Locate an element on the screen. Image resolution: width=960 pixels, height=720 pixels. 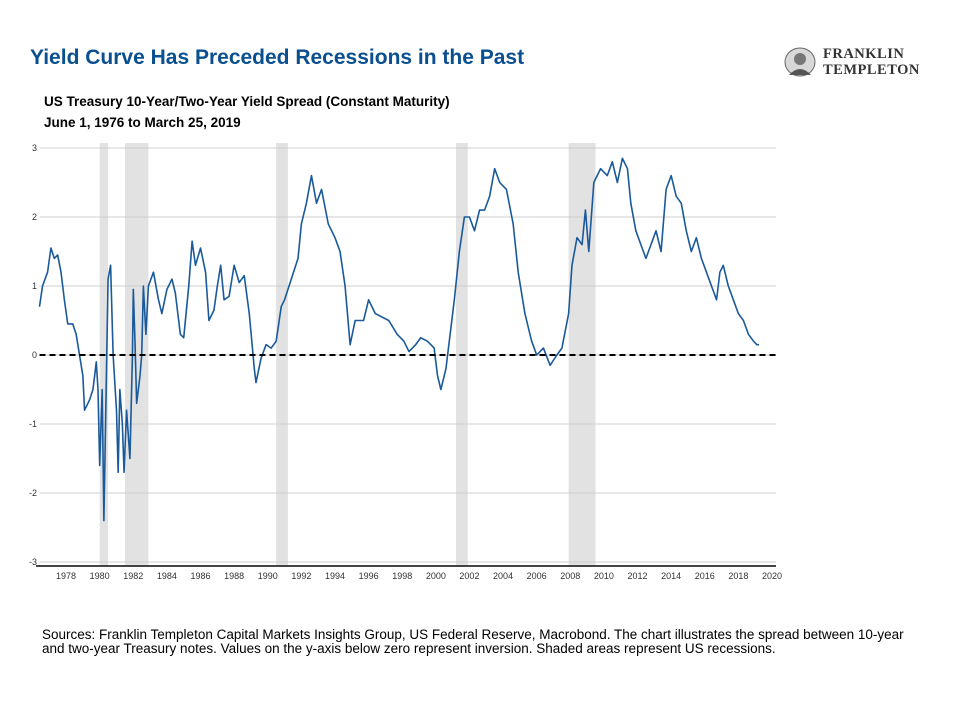
x-tick-label: 1986 is located at coordinates (201, 576).